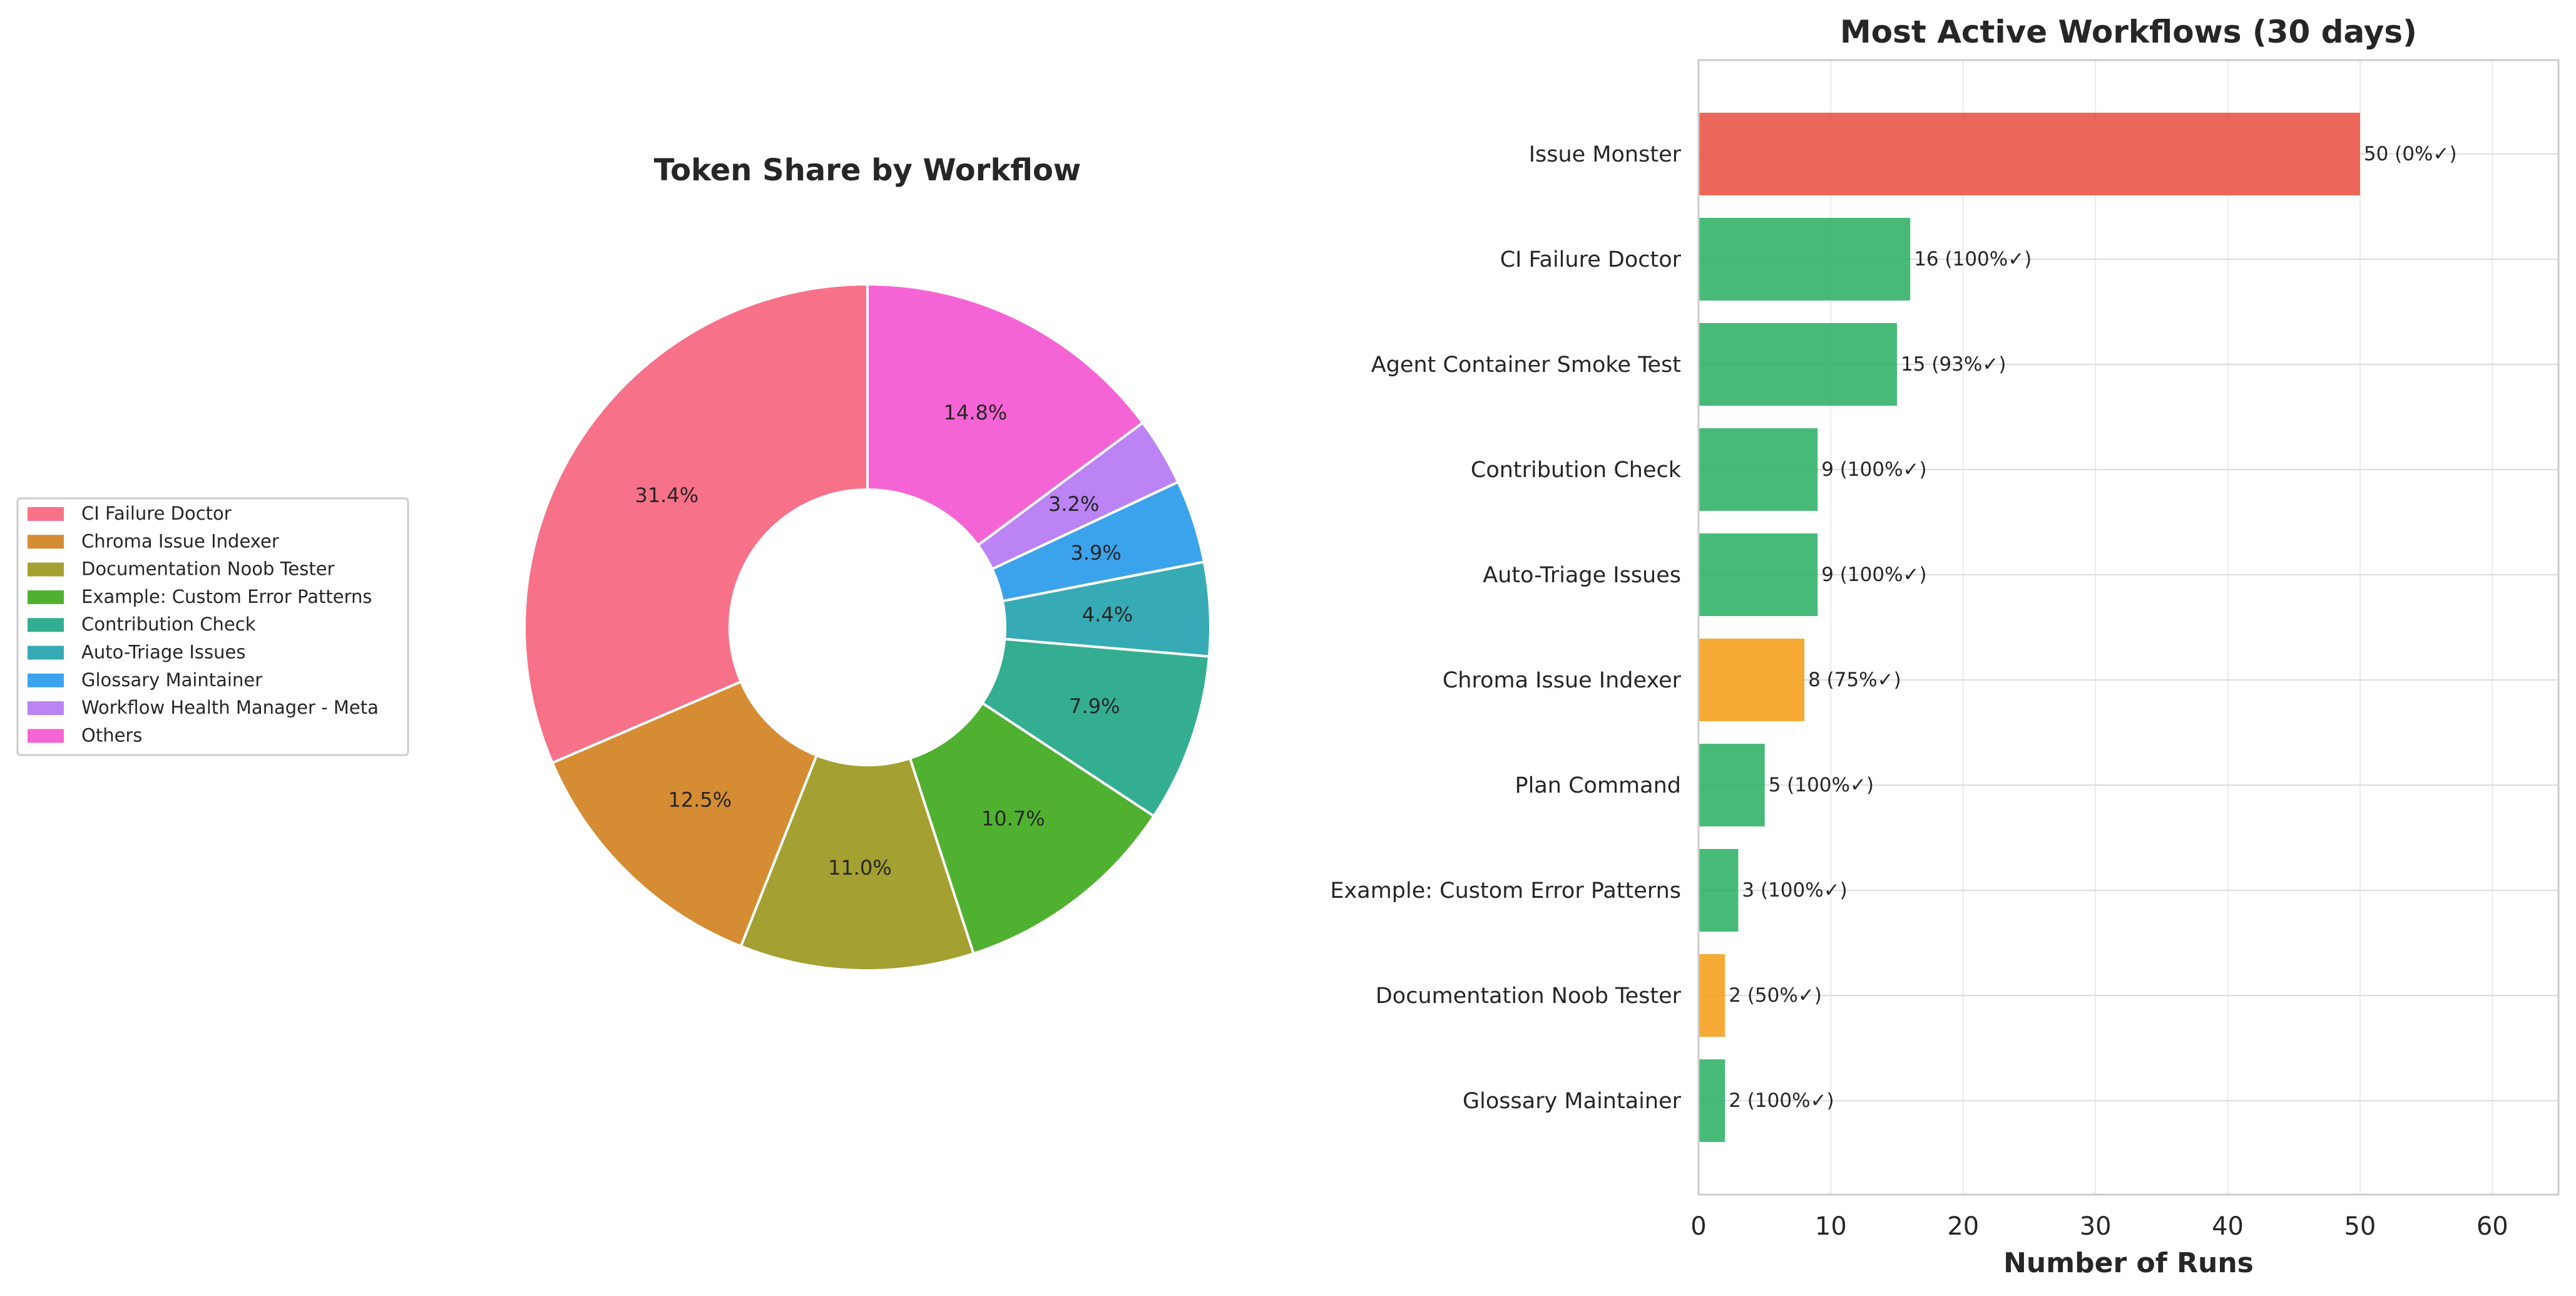 This screenshot has height=1296, width=2576. I want to click on donut-slice-label: 11.0%, so click(860, 868).